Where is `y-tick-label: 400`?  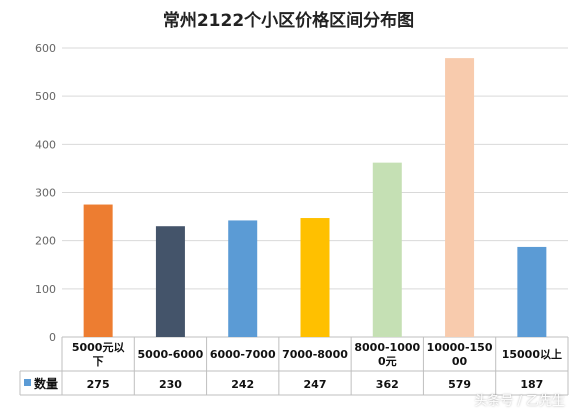 y-tick-label: 400 is located at coordinates (45, 144).